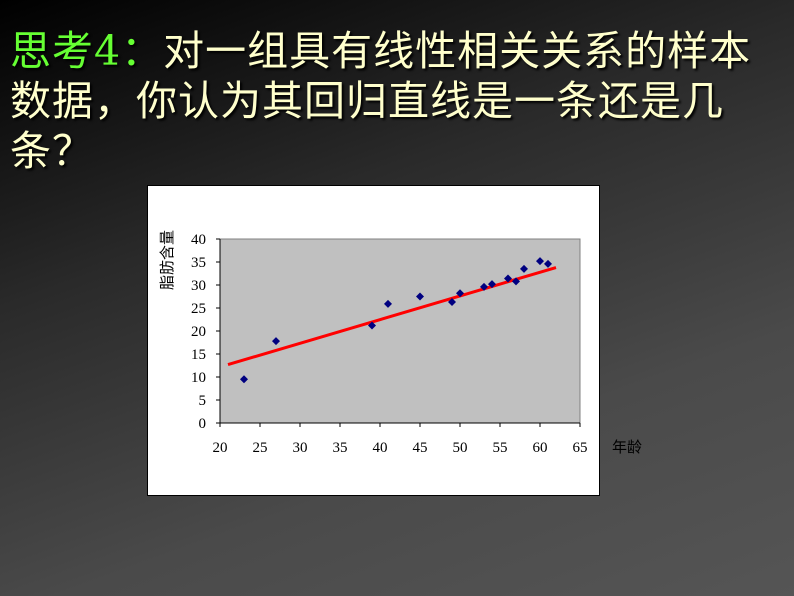 The image size is (794, 596). I want to click on x-tick-label: 65, so click(580, 448).